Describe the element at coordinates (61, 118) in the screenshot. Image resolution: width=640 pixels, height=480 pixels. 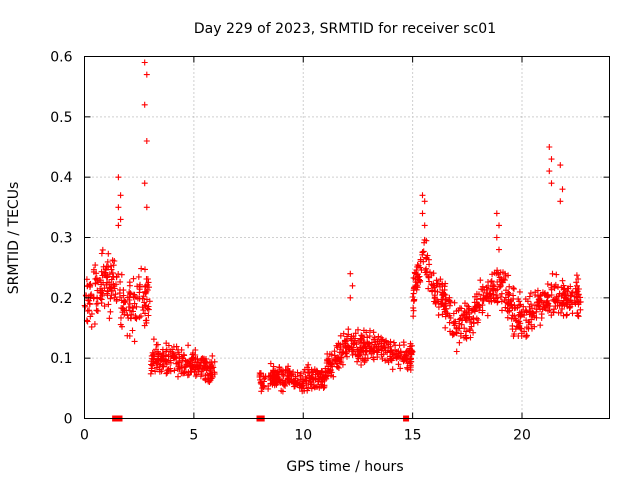
I see `y-tick-label: 0.5` at that location.